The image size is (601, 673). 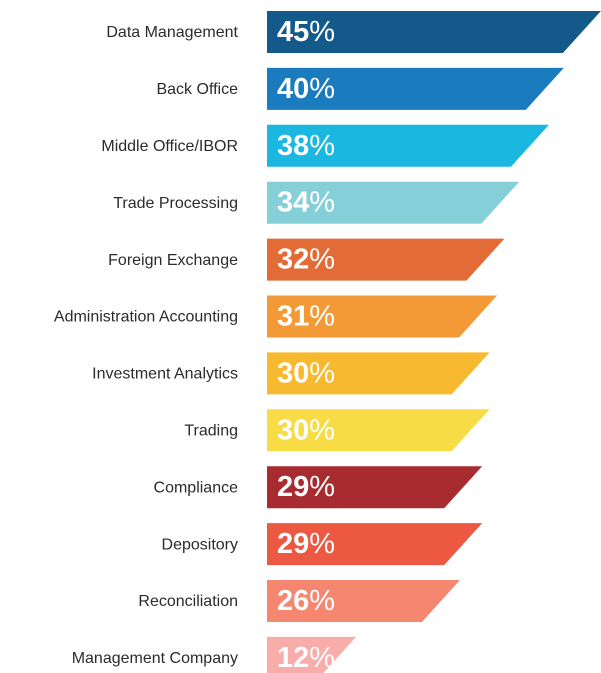 What do you see at coordinates (155, 658) in the screenshot?
I see `category-label: Management Company` at bounding box center [155, 658].